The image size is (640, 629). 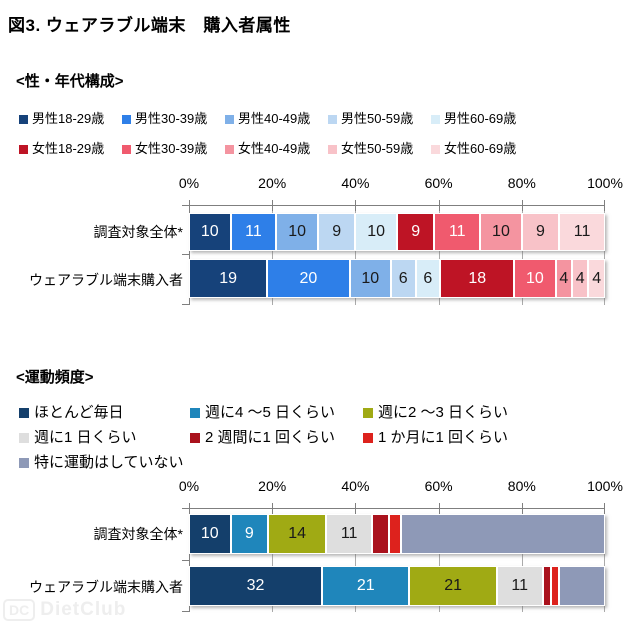 What do you see at coordinates (443, 437) in the screenshot?
I see `legend-label: 1 か月に1 回くらい` at bounding box center [443, 437].